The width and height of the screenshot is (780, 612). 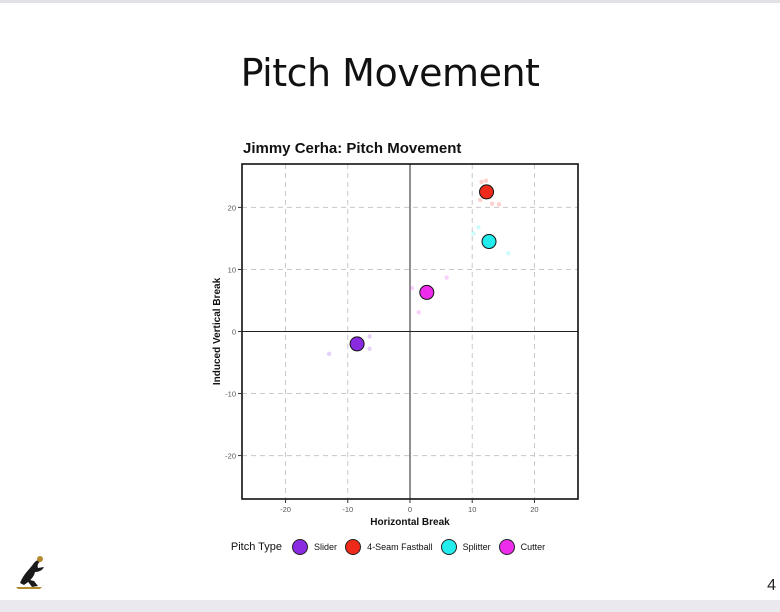 What do you see at coordinates (352, 148) in the screenshot?
I see `chart-title: Jimmy Cerha: Pitch Movement` at bounding box center [352, 148].